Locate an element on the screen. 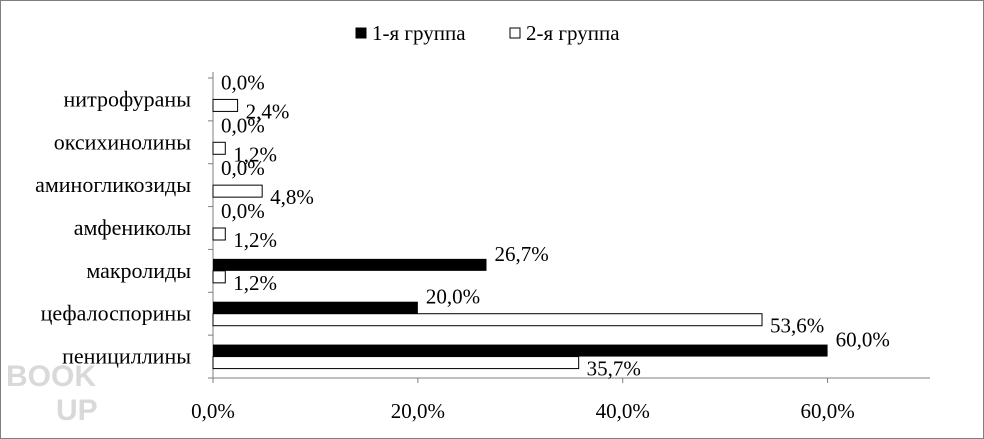 This screenshot has width=984, height=439. legend: 1-я группа 2-я группа is located at coordinates (487, 33).